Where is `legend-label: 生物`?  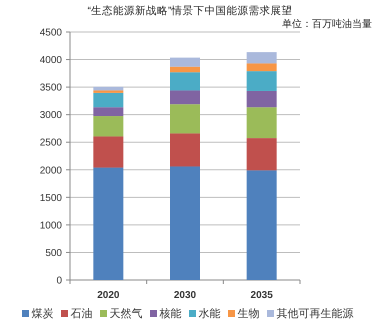
legend-label: 生物 is located at coordinates (249, 314).